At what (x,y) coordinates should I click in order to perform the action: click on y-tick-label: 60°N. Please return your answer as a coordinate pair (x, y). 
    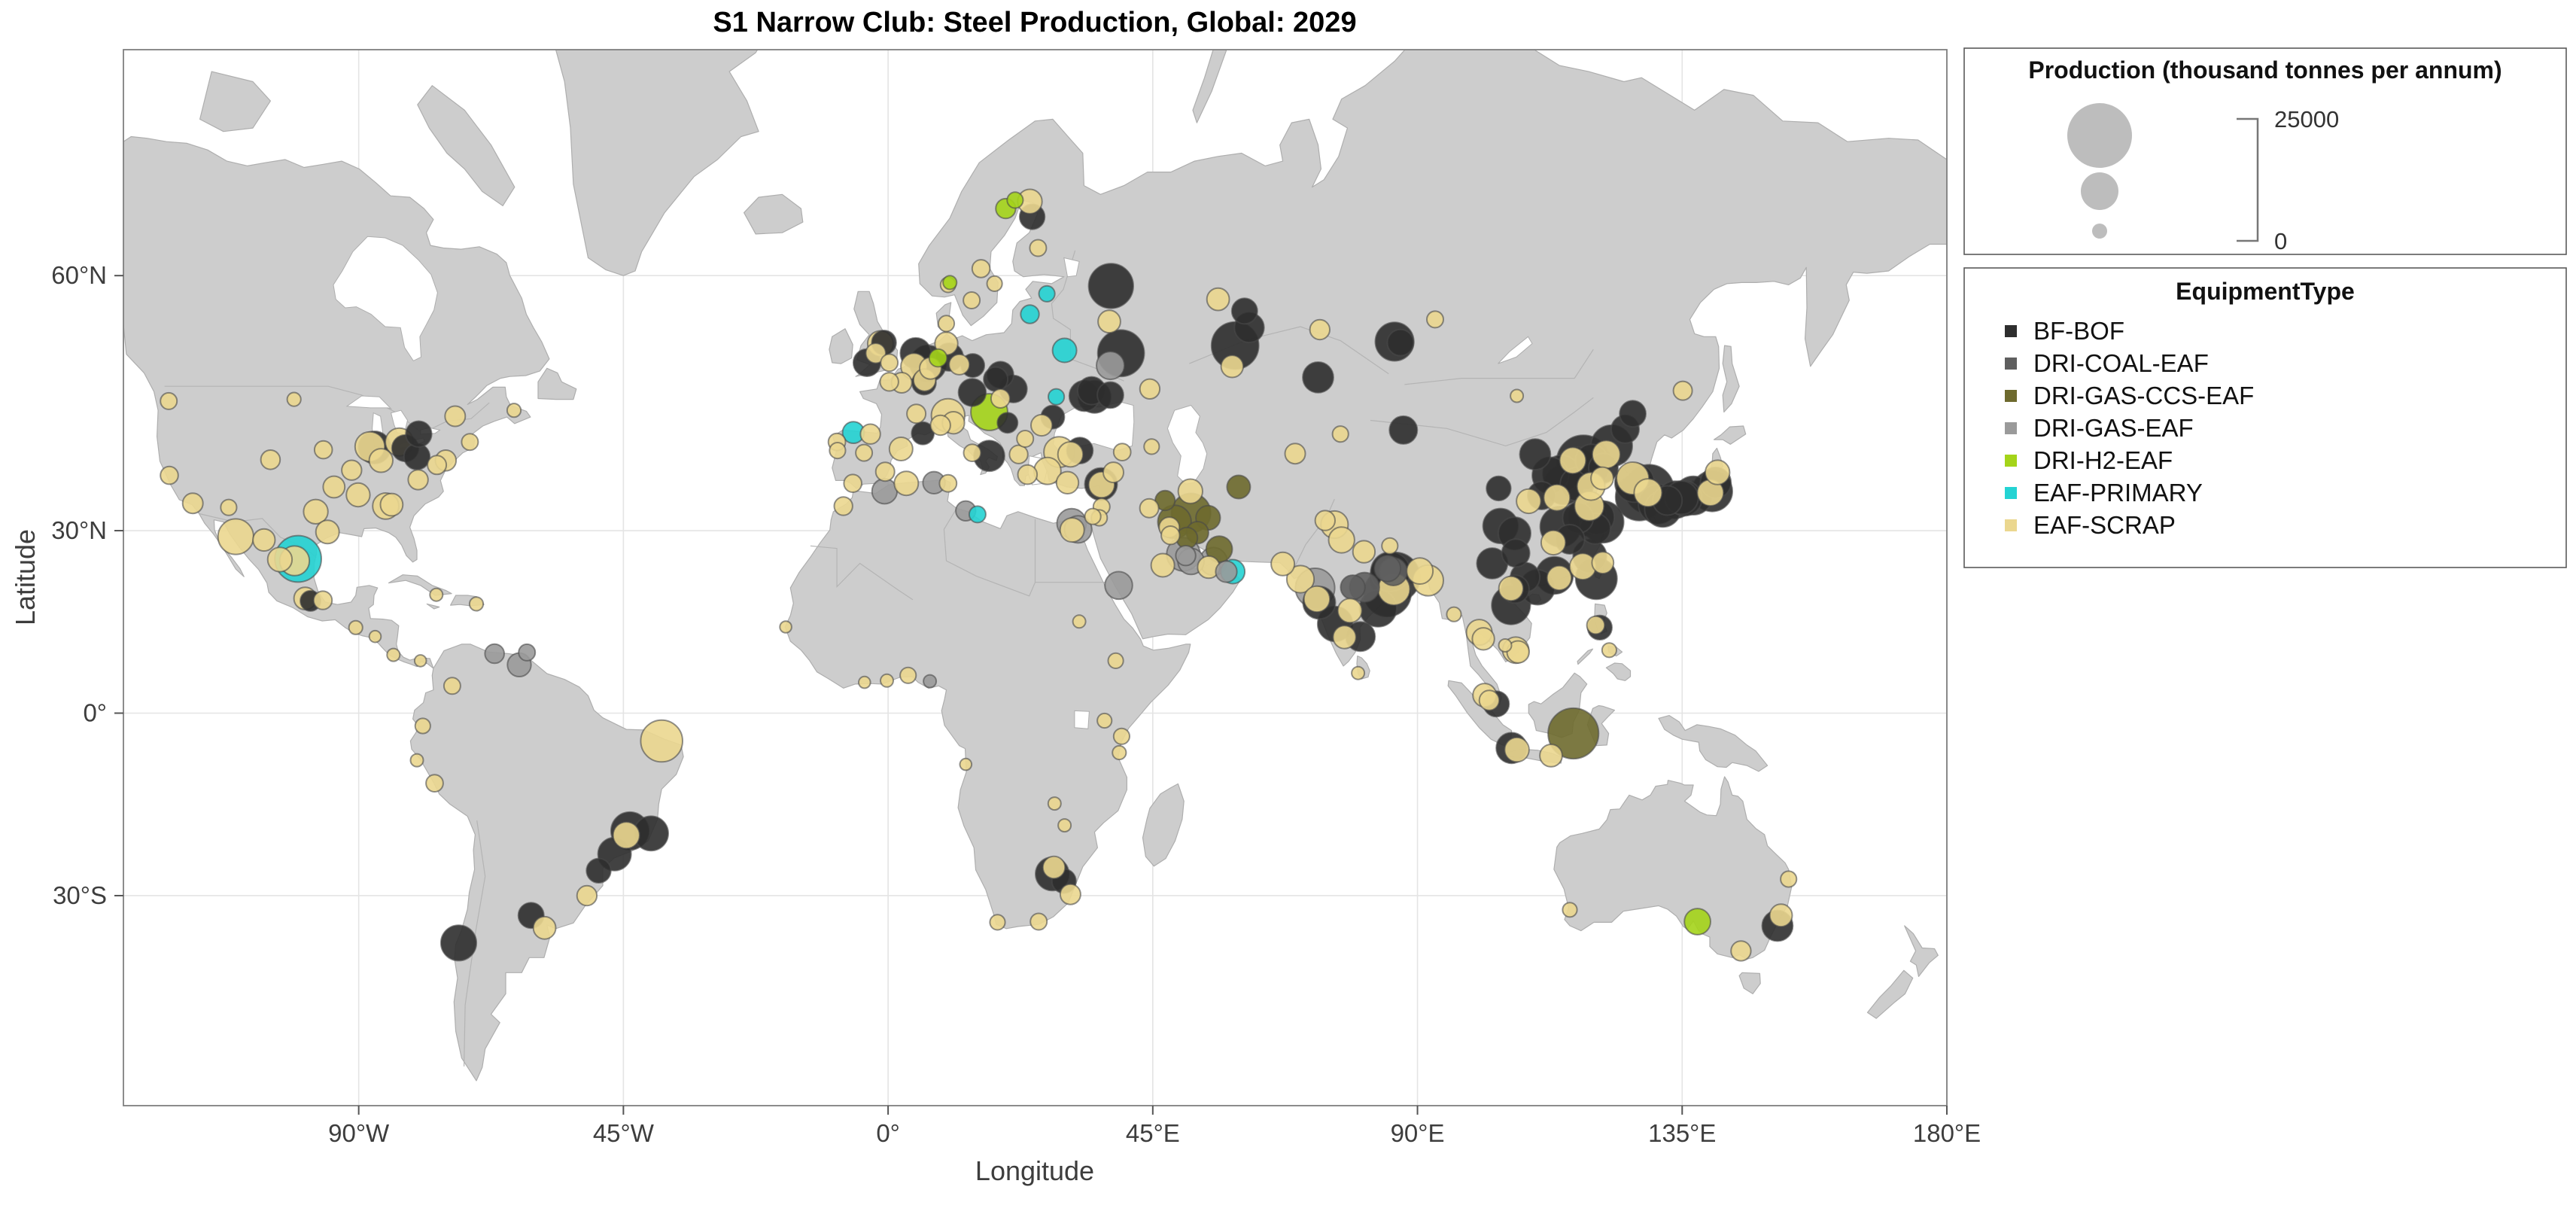
    Looking at the image, I should click on (79, 275).